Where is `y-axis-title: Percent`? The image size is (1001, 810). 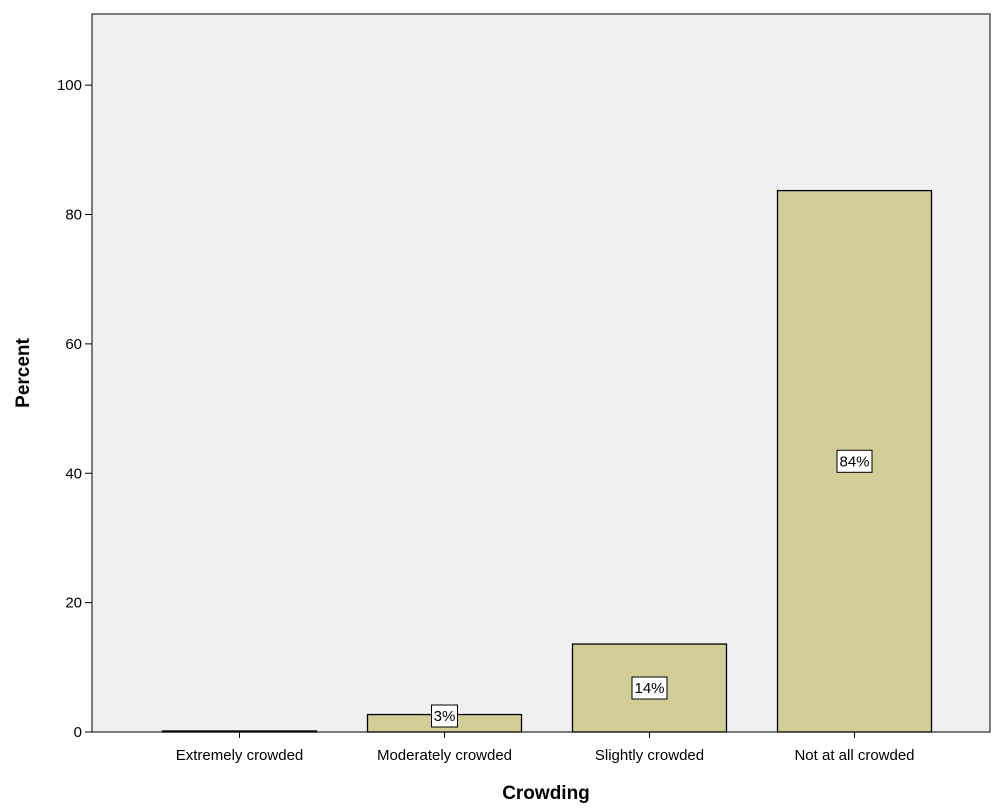
y-axis-title: Percent is located at coordinates (23, 372).